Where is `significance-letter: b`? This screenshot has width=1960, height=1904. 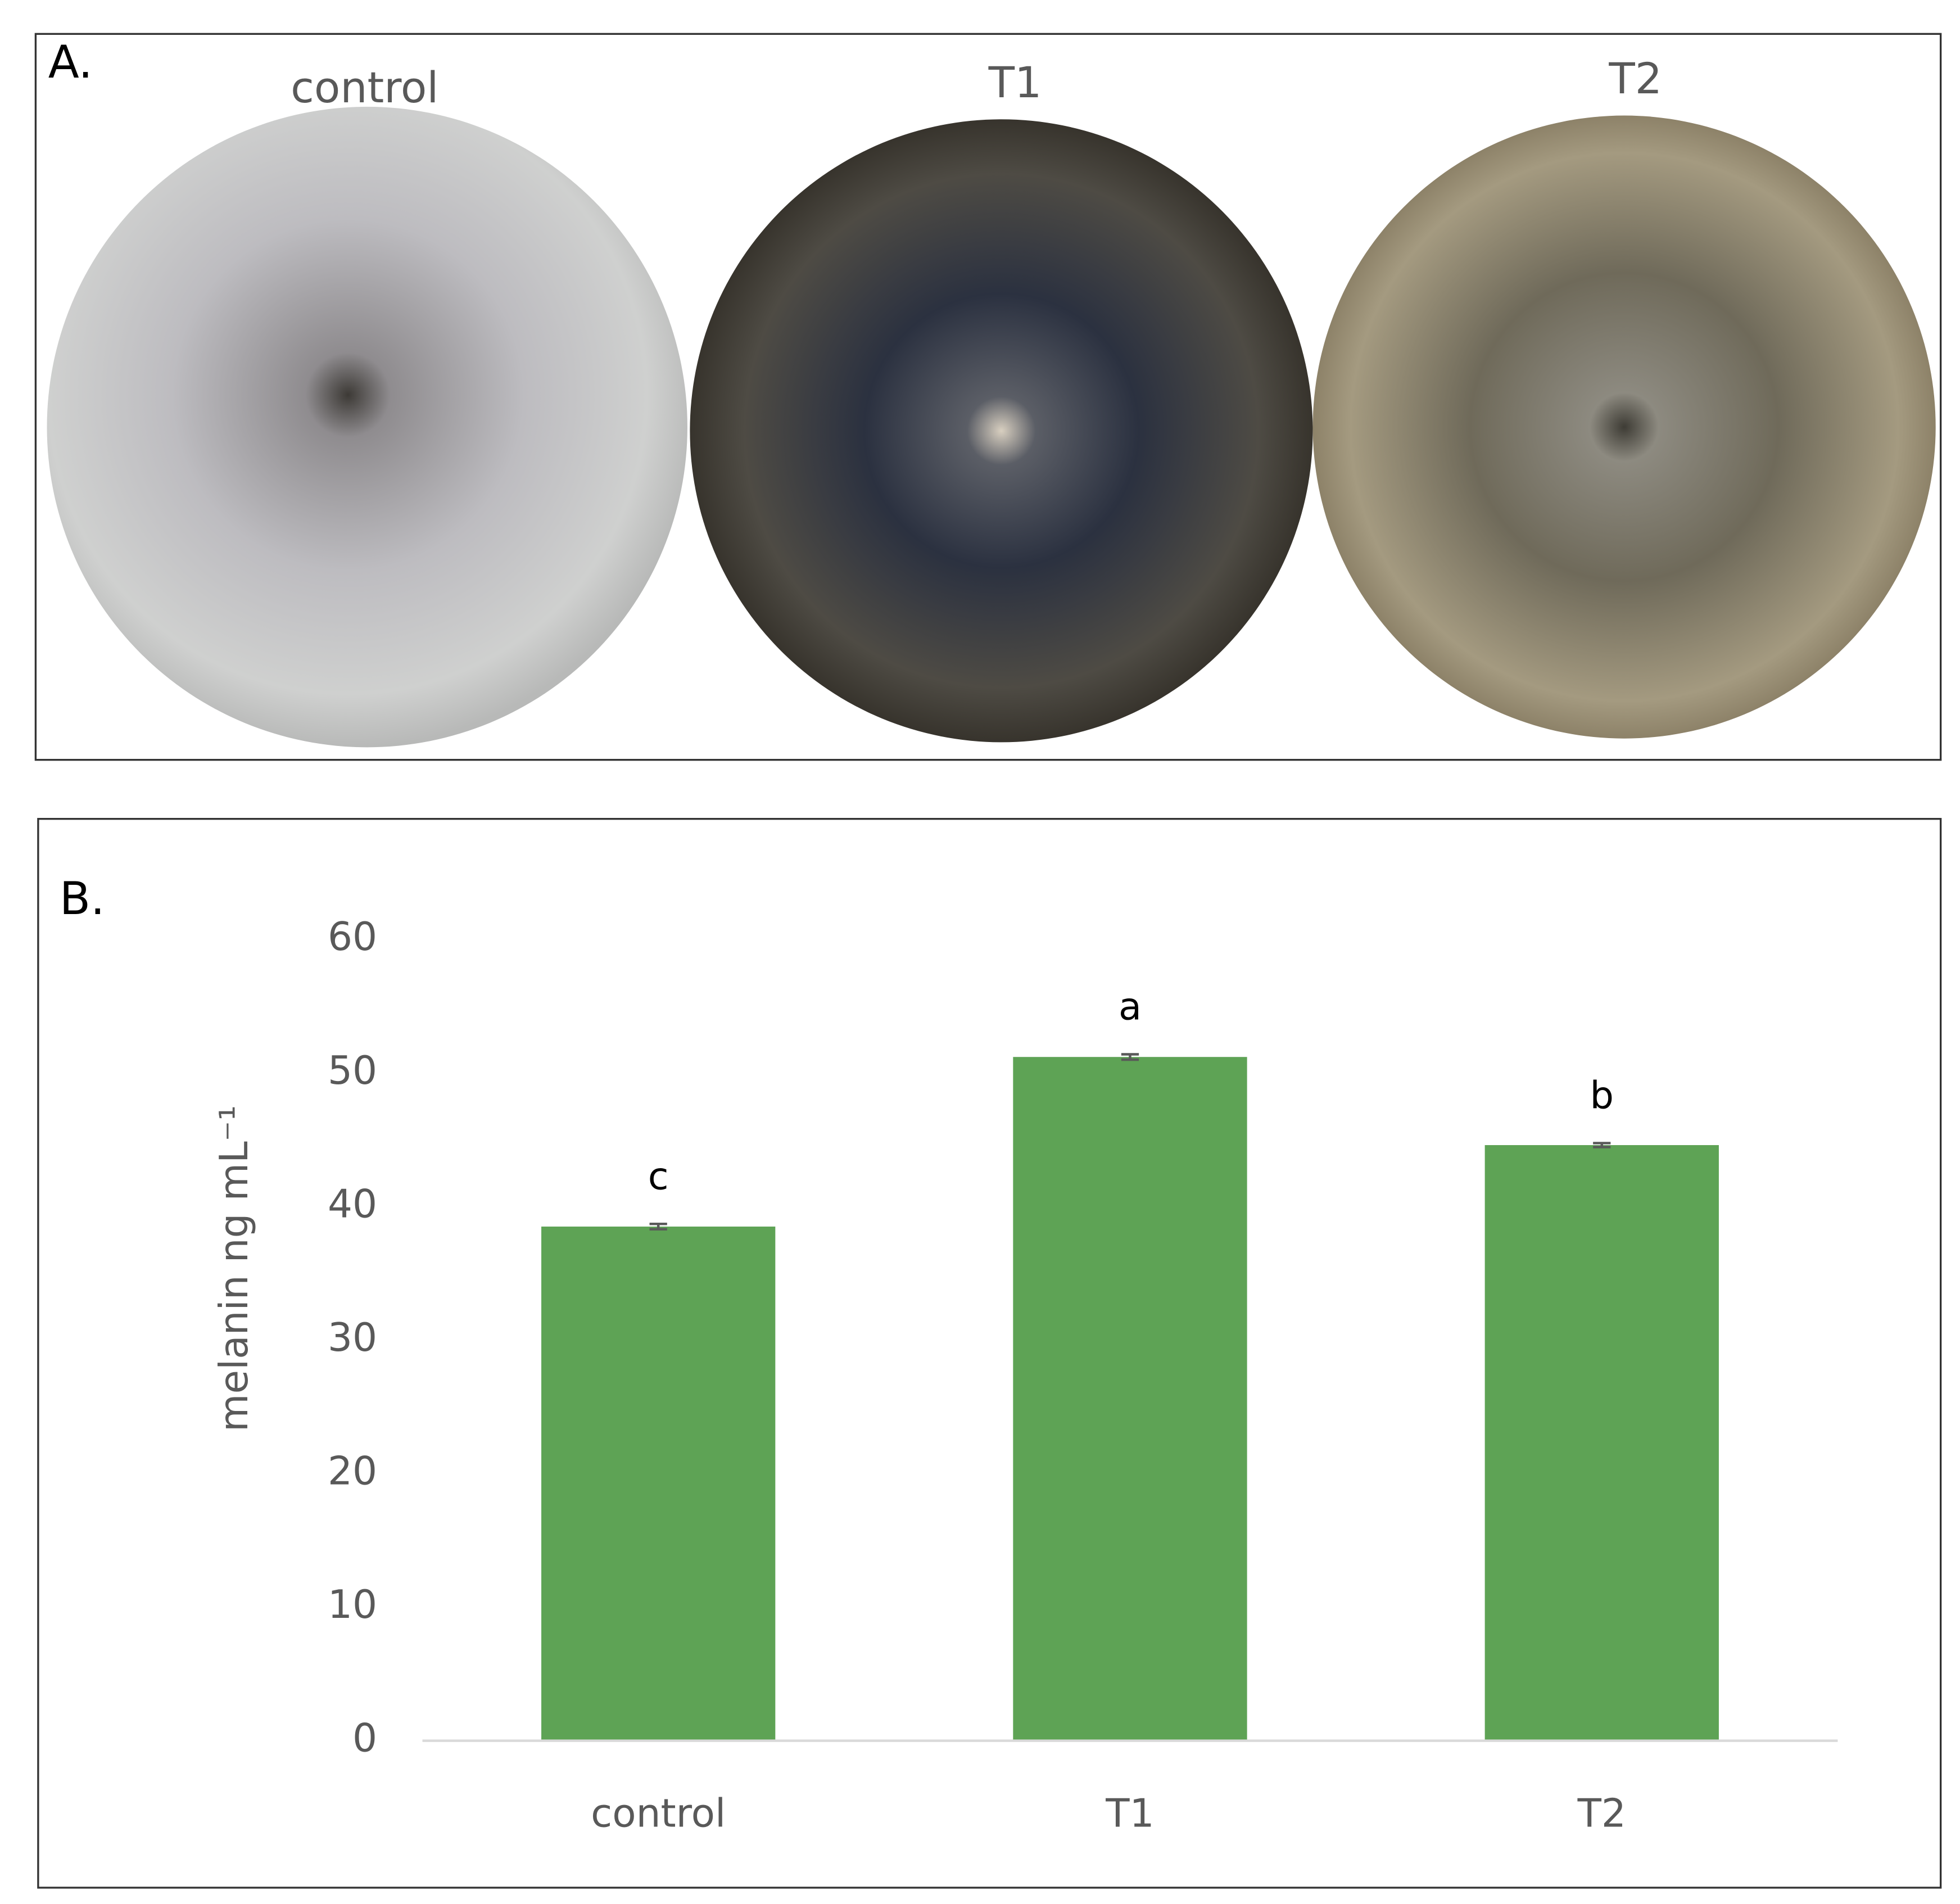 significance-letter: b is located at coordinates (1602, 1096).